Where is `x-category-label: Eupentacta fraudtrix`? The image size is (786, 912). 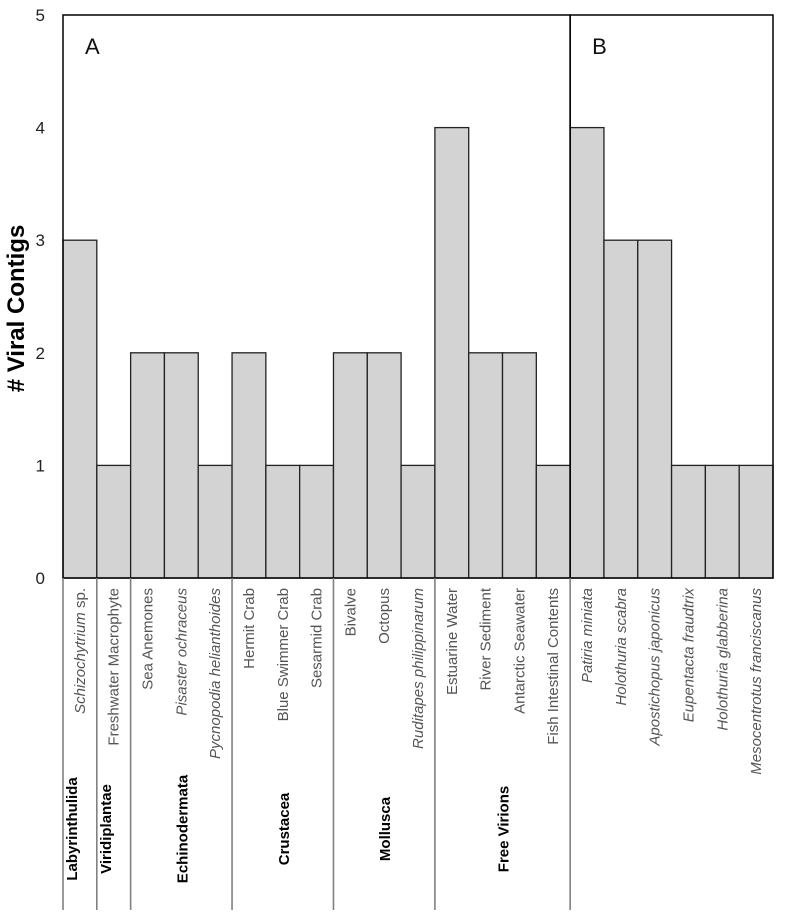 x-category-label: Eupentacta fraudtrix is located at coordinates (688, 655).